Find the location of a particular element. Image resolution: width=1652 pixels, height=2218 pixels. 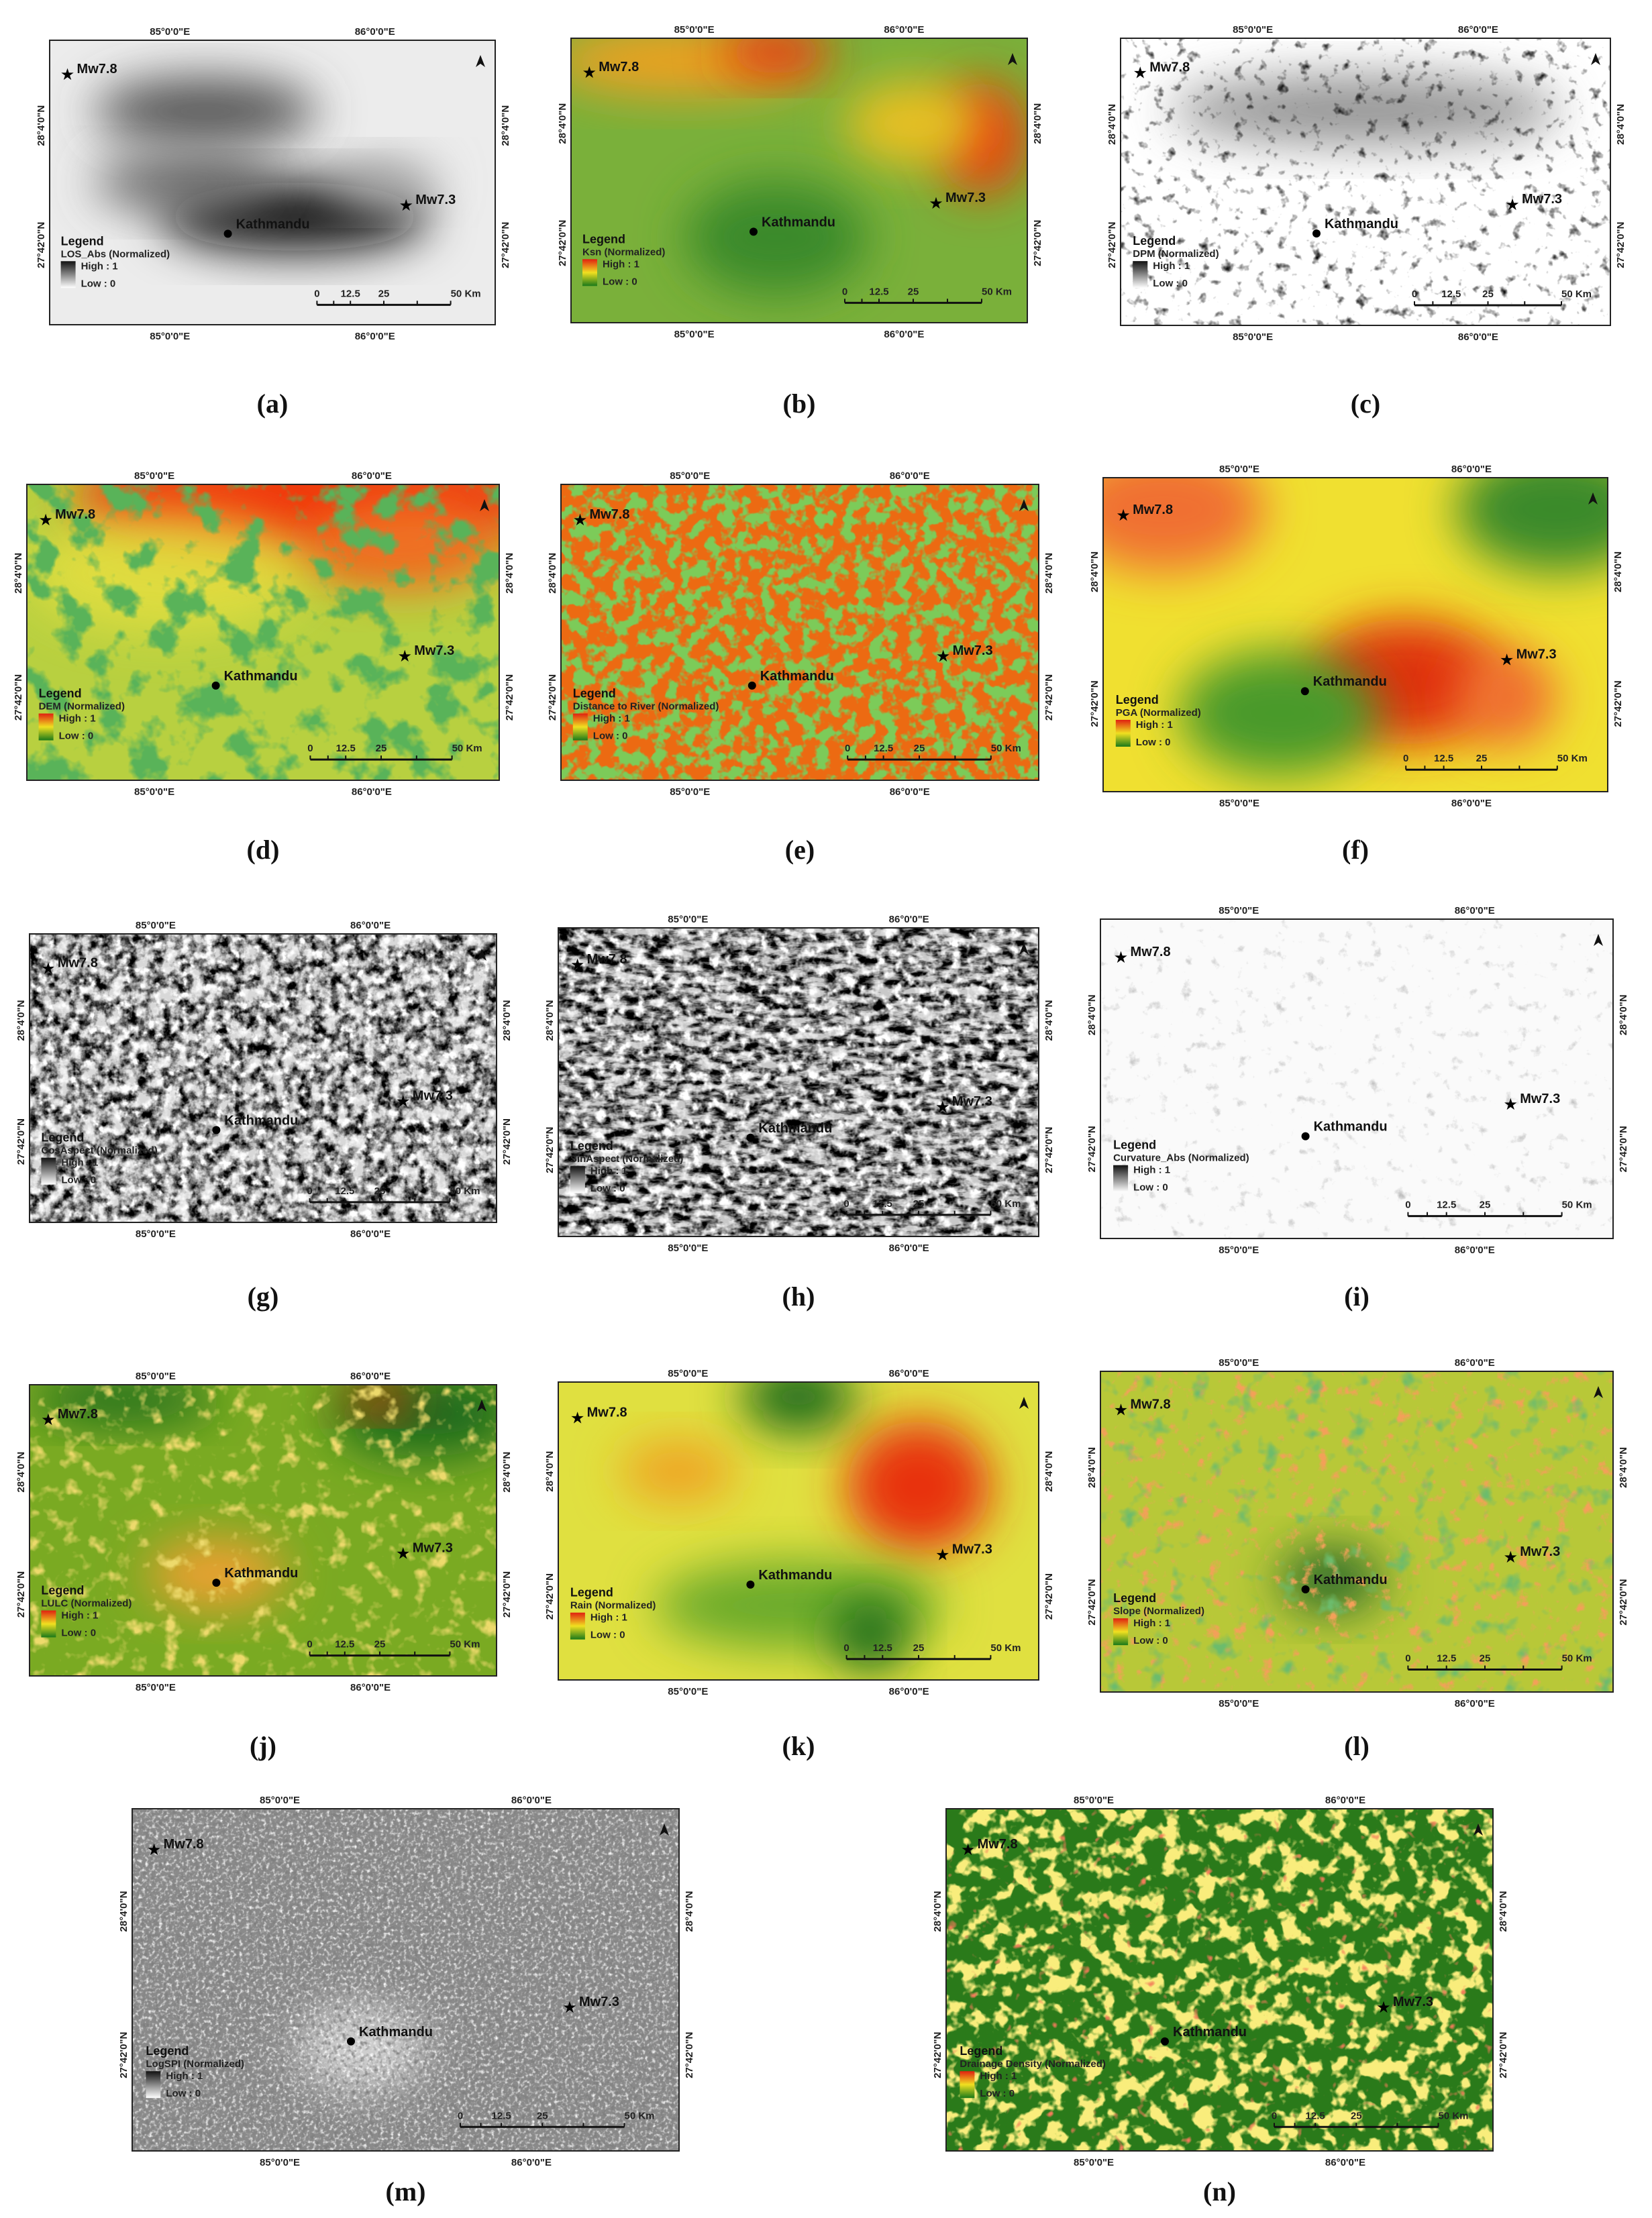

scale-label: 0 is located at coordinates (846, 1648).